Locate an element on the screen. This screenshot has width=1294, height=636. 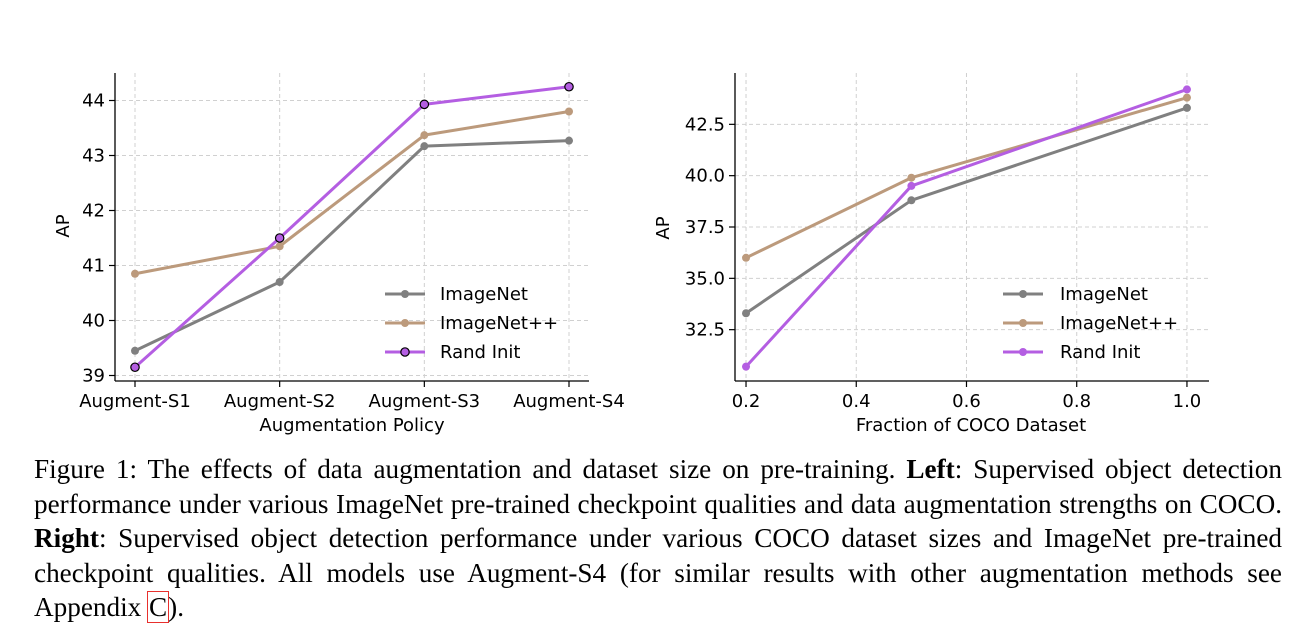
caption-right-label: Right is located at coordinates (66, 538).